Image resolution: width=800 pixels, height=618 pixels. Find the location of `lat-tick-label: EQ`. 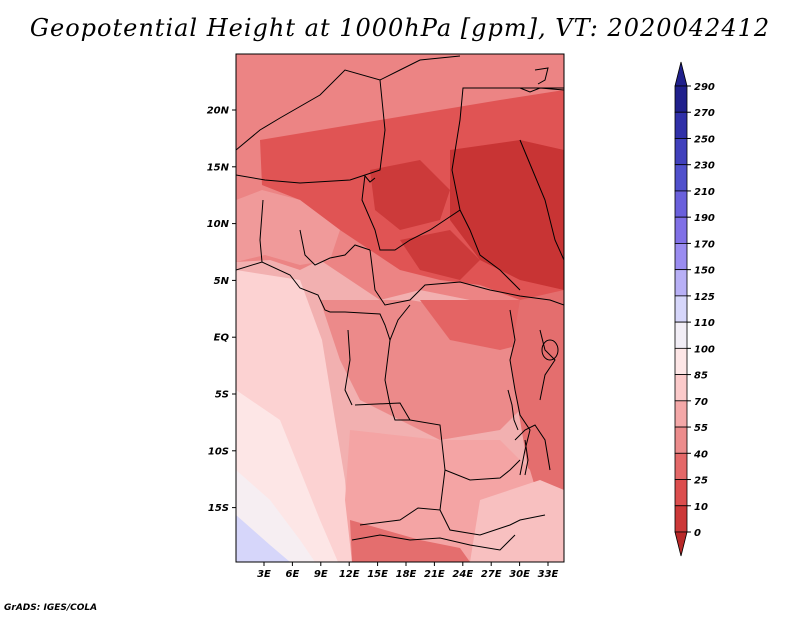

lat-tick-label: EQ is located at coordinates (222, 338).